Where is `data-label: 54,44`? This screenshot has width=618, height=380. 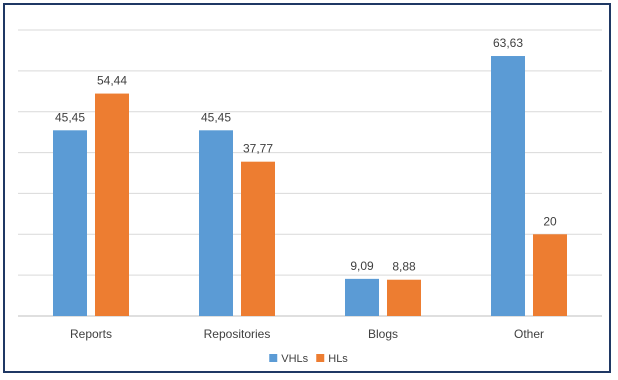 data-label: 54,44 is located at coordinates (112, 81).